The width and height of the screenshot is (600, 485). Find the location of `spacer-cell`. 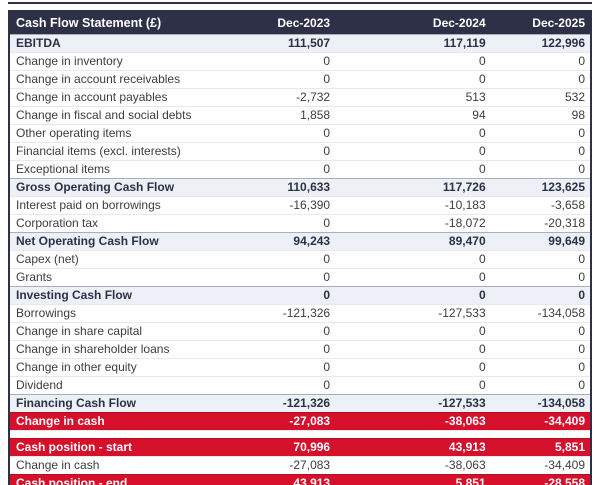

spacer-cell is located at coordinates (300, 434).